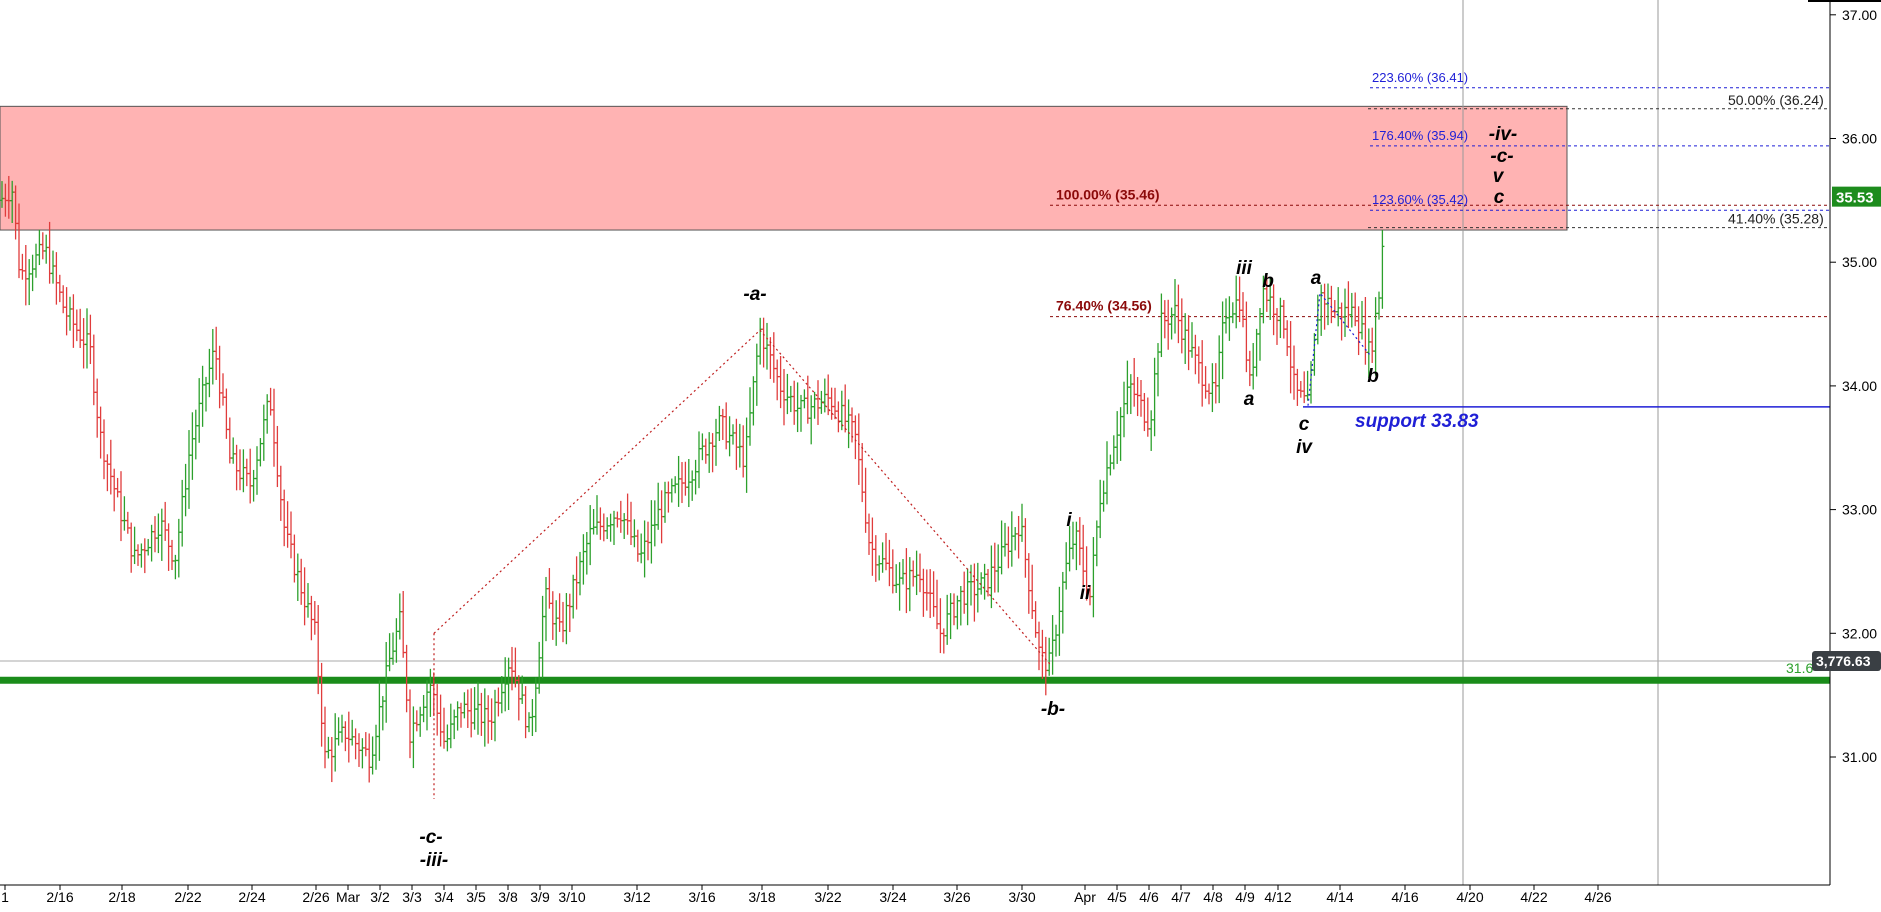 This screenshot has width=1881, height=912. What do you see at coordinates (1420, 199) in the screenshot?
I see `fib-level-label: 123.60% (35.42)` at bounding box center [1420, 199].